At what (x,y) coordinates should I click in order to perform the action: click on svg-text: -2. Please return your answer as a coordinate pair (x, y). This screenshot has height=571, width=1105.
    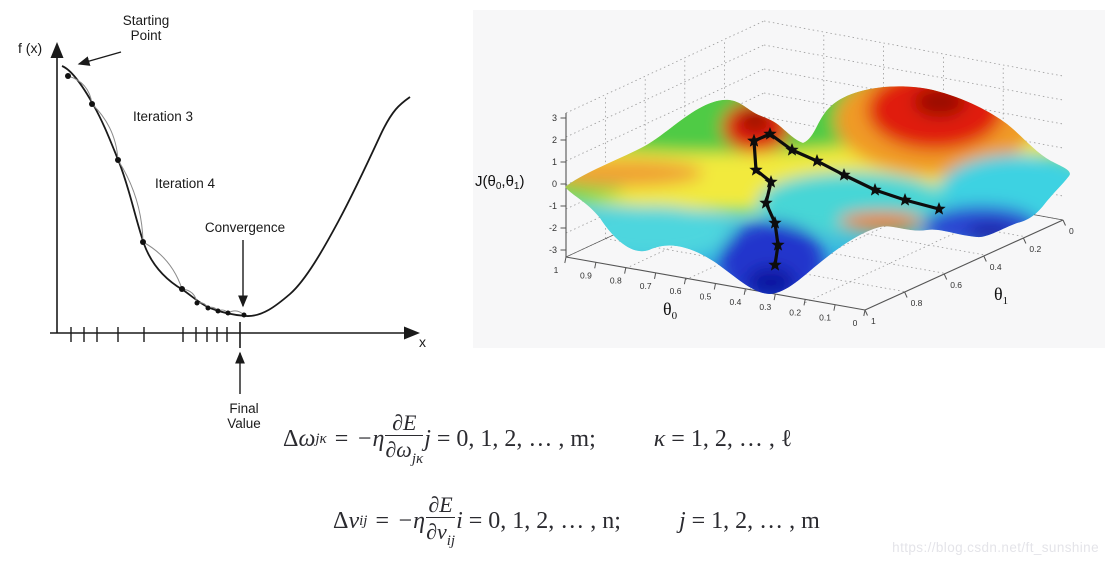
    Looking at the image, I should click on (553, 228).